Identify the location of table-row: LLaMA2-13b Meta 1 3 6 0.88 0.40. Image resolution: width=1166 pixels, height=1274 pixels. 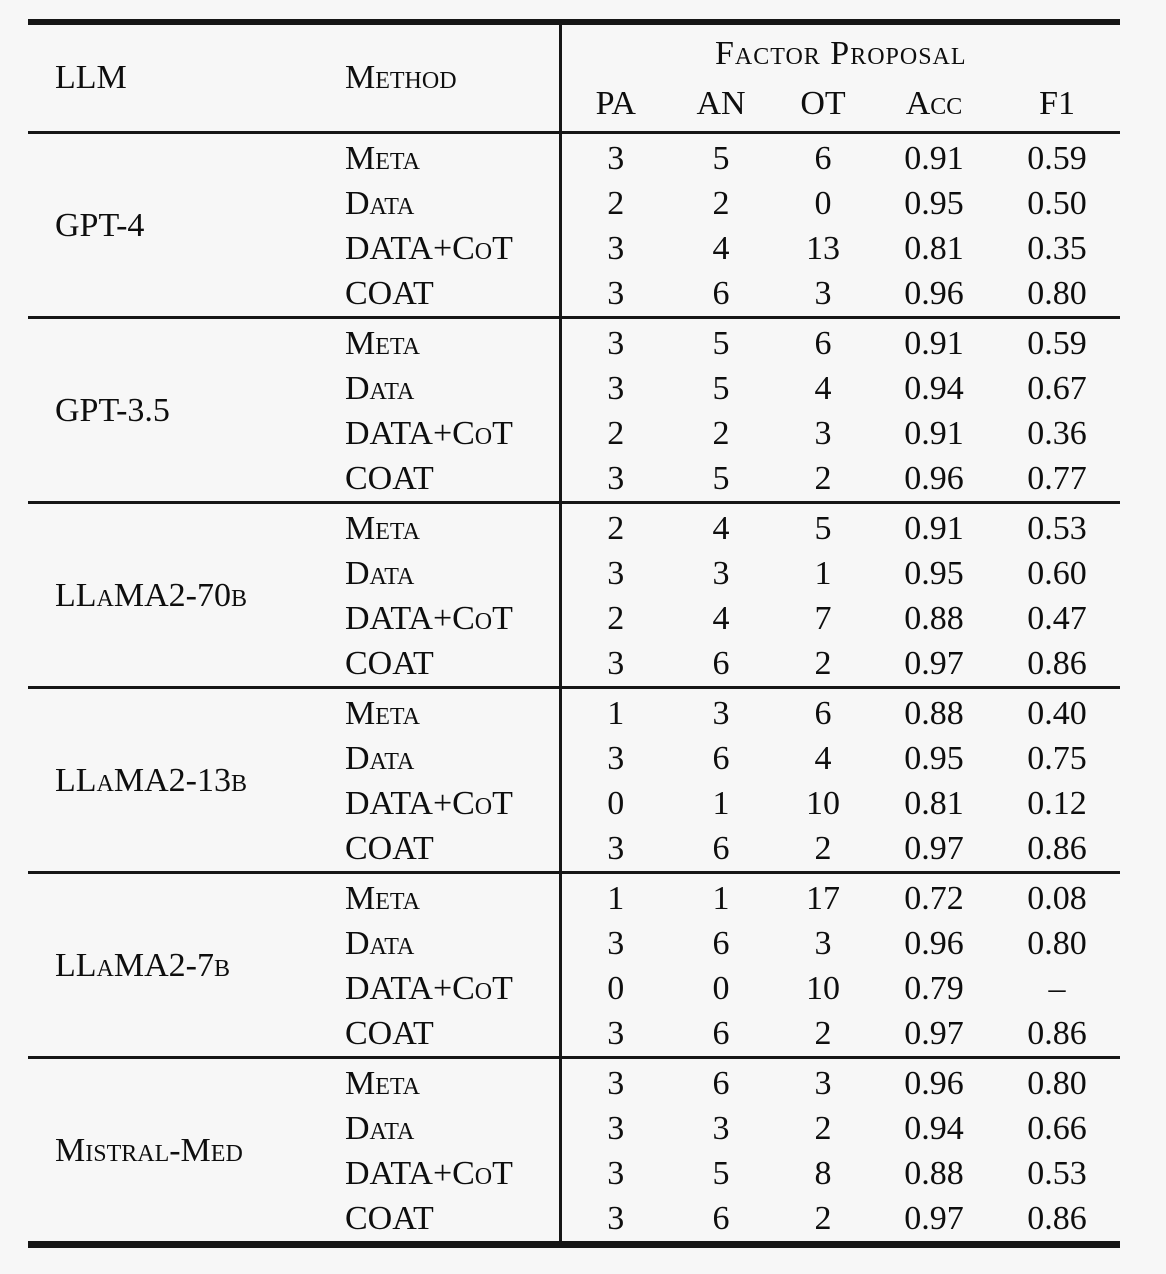
(574, 779).